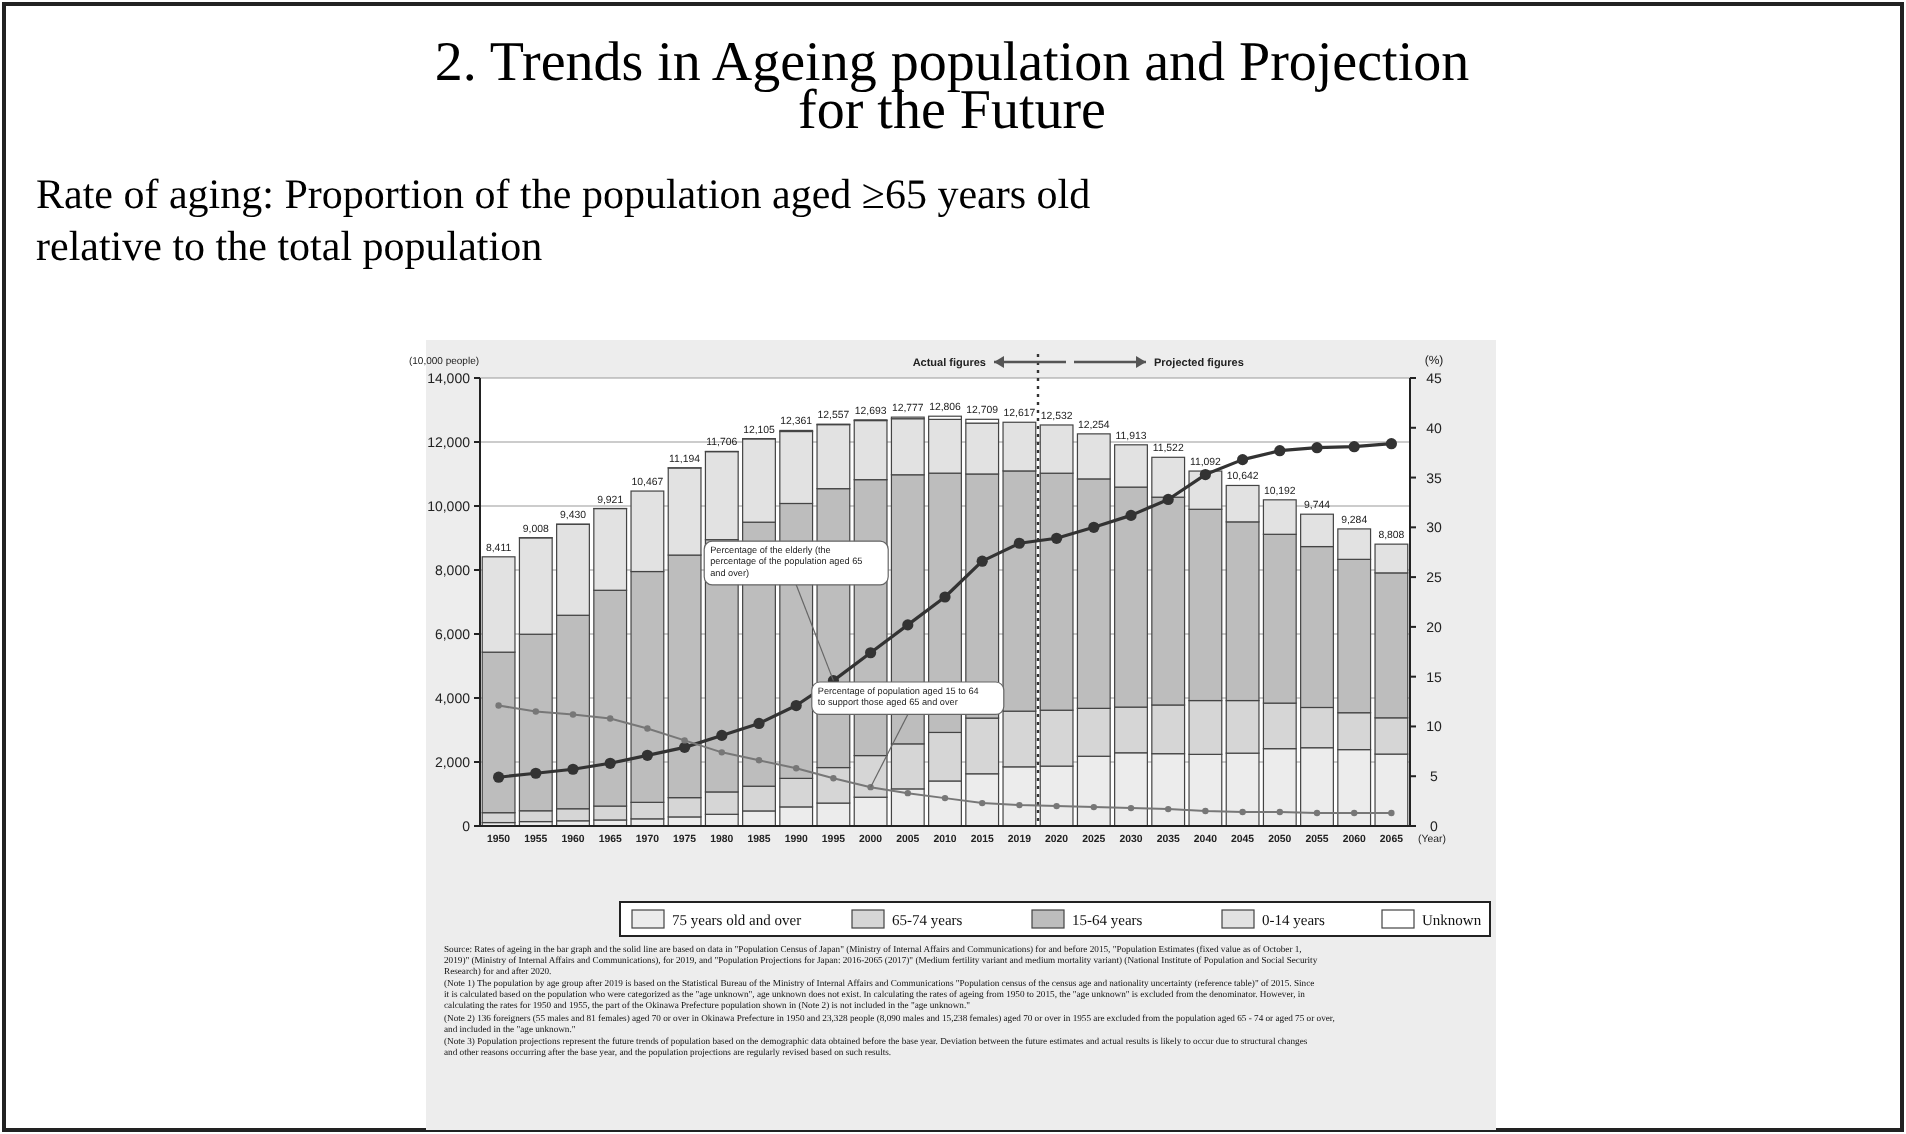  I want to click on chart-subtitle: Rate of aging: Proportion of the population aged ≥65 years old relative to the total population, so click(564, 220).